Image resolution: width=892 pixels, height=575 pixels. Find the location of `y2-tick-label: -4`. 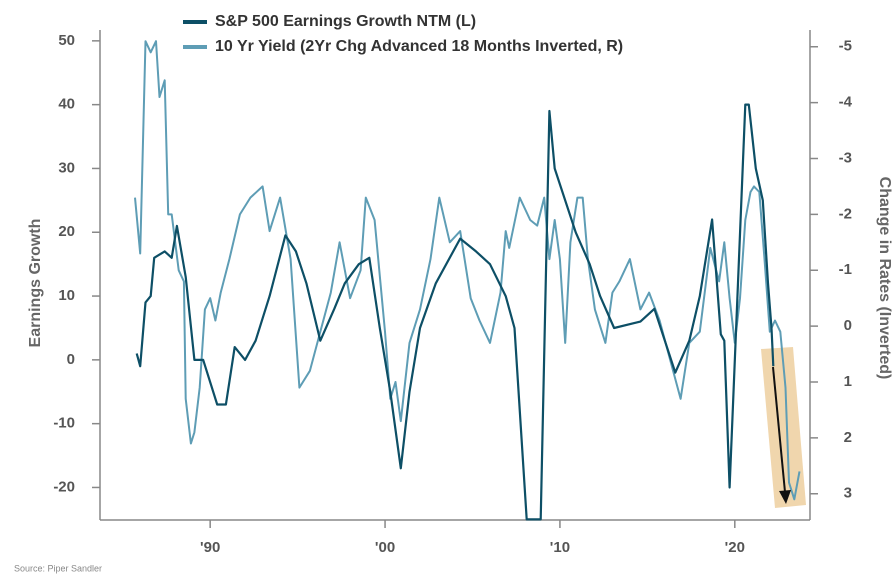

y2-tick-label: -4 is located at coordinates (846, 102).